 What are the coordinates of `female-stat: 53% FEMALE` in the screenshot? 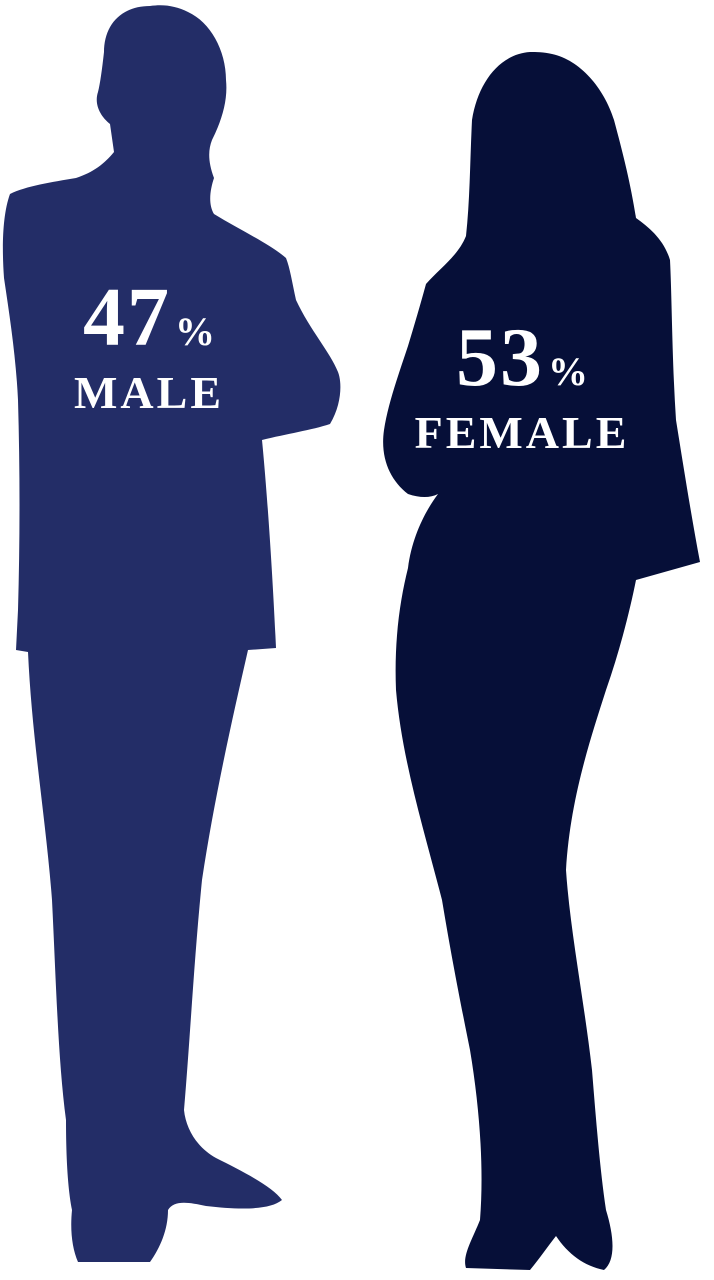 It's located at (522, 386).